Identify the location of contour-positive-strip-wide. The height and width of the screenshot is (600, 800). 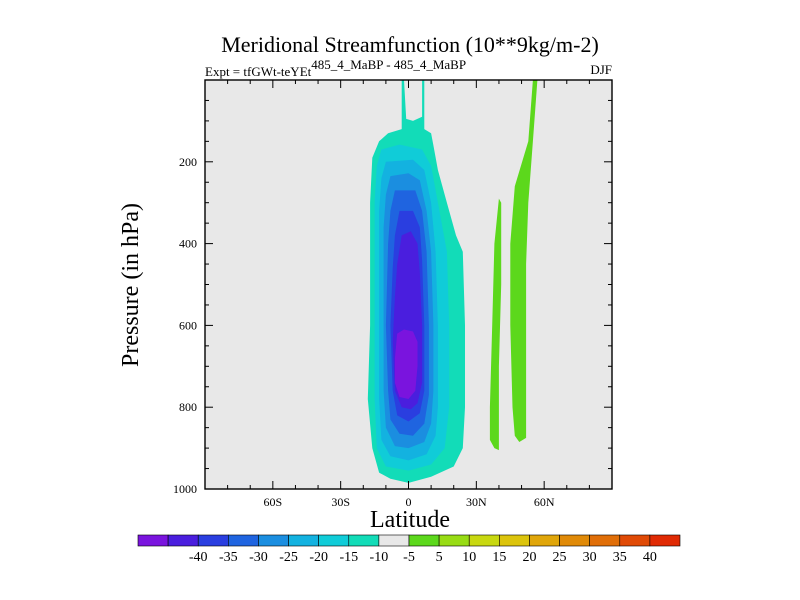
(524, 261).